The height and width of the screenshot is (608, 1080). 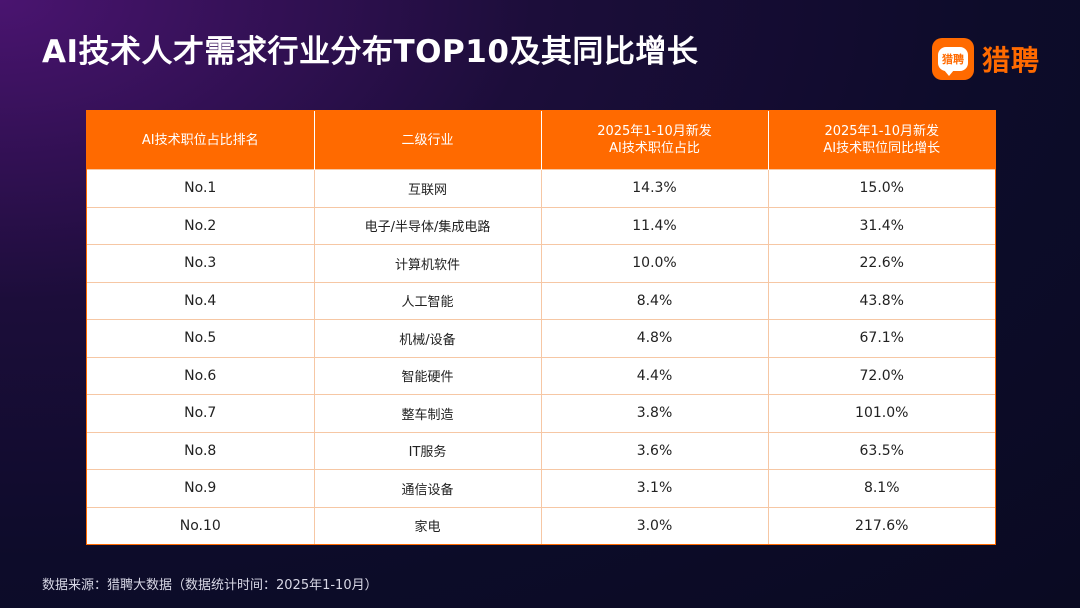 What do you see at coordinates (881, 225) in the screenshot?
I see `cell-growth: 31.4%` at bounding box center [881, 225].